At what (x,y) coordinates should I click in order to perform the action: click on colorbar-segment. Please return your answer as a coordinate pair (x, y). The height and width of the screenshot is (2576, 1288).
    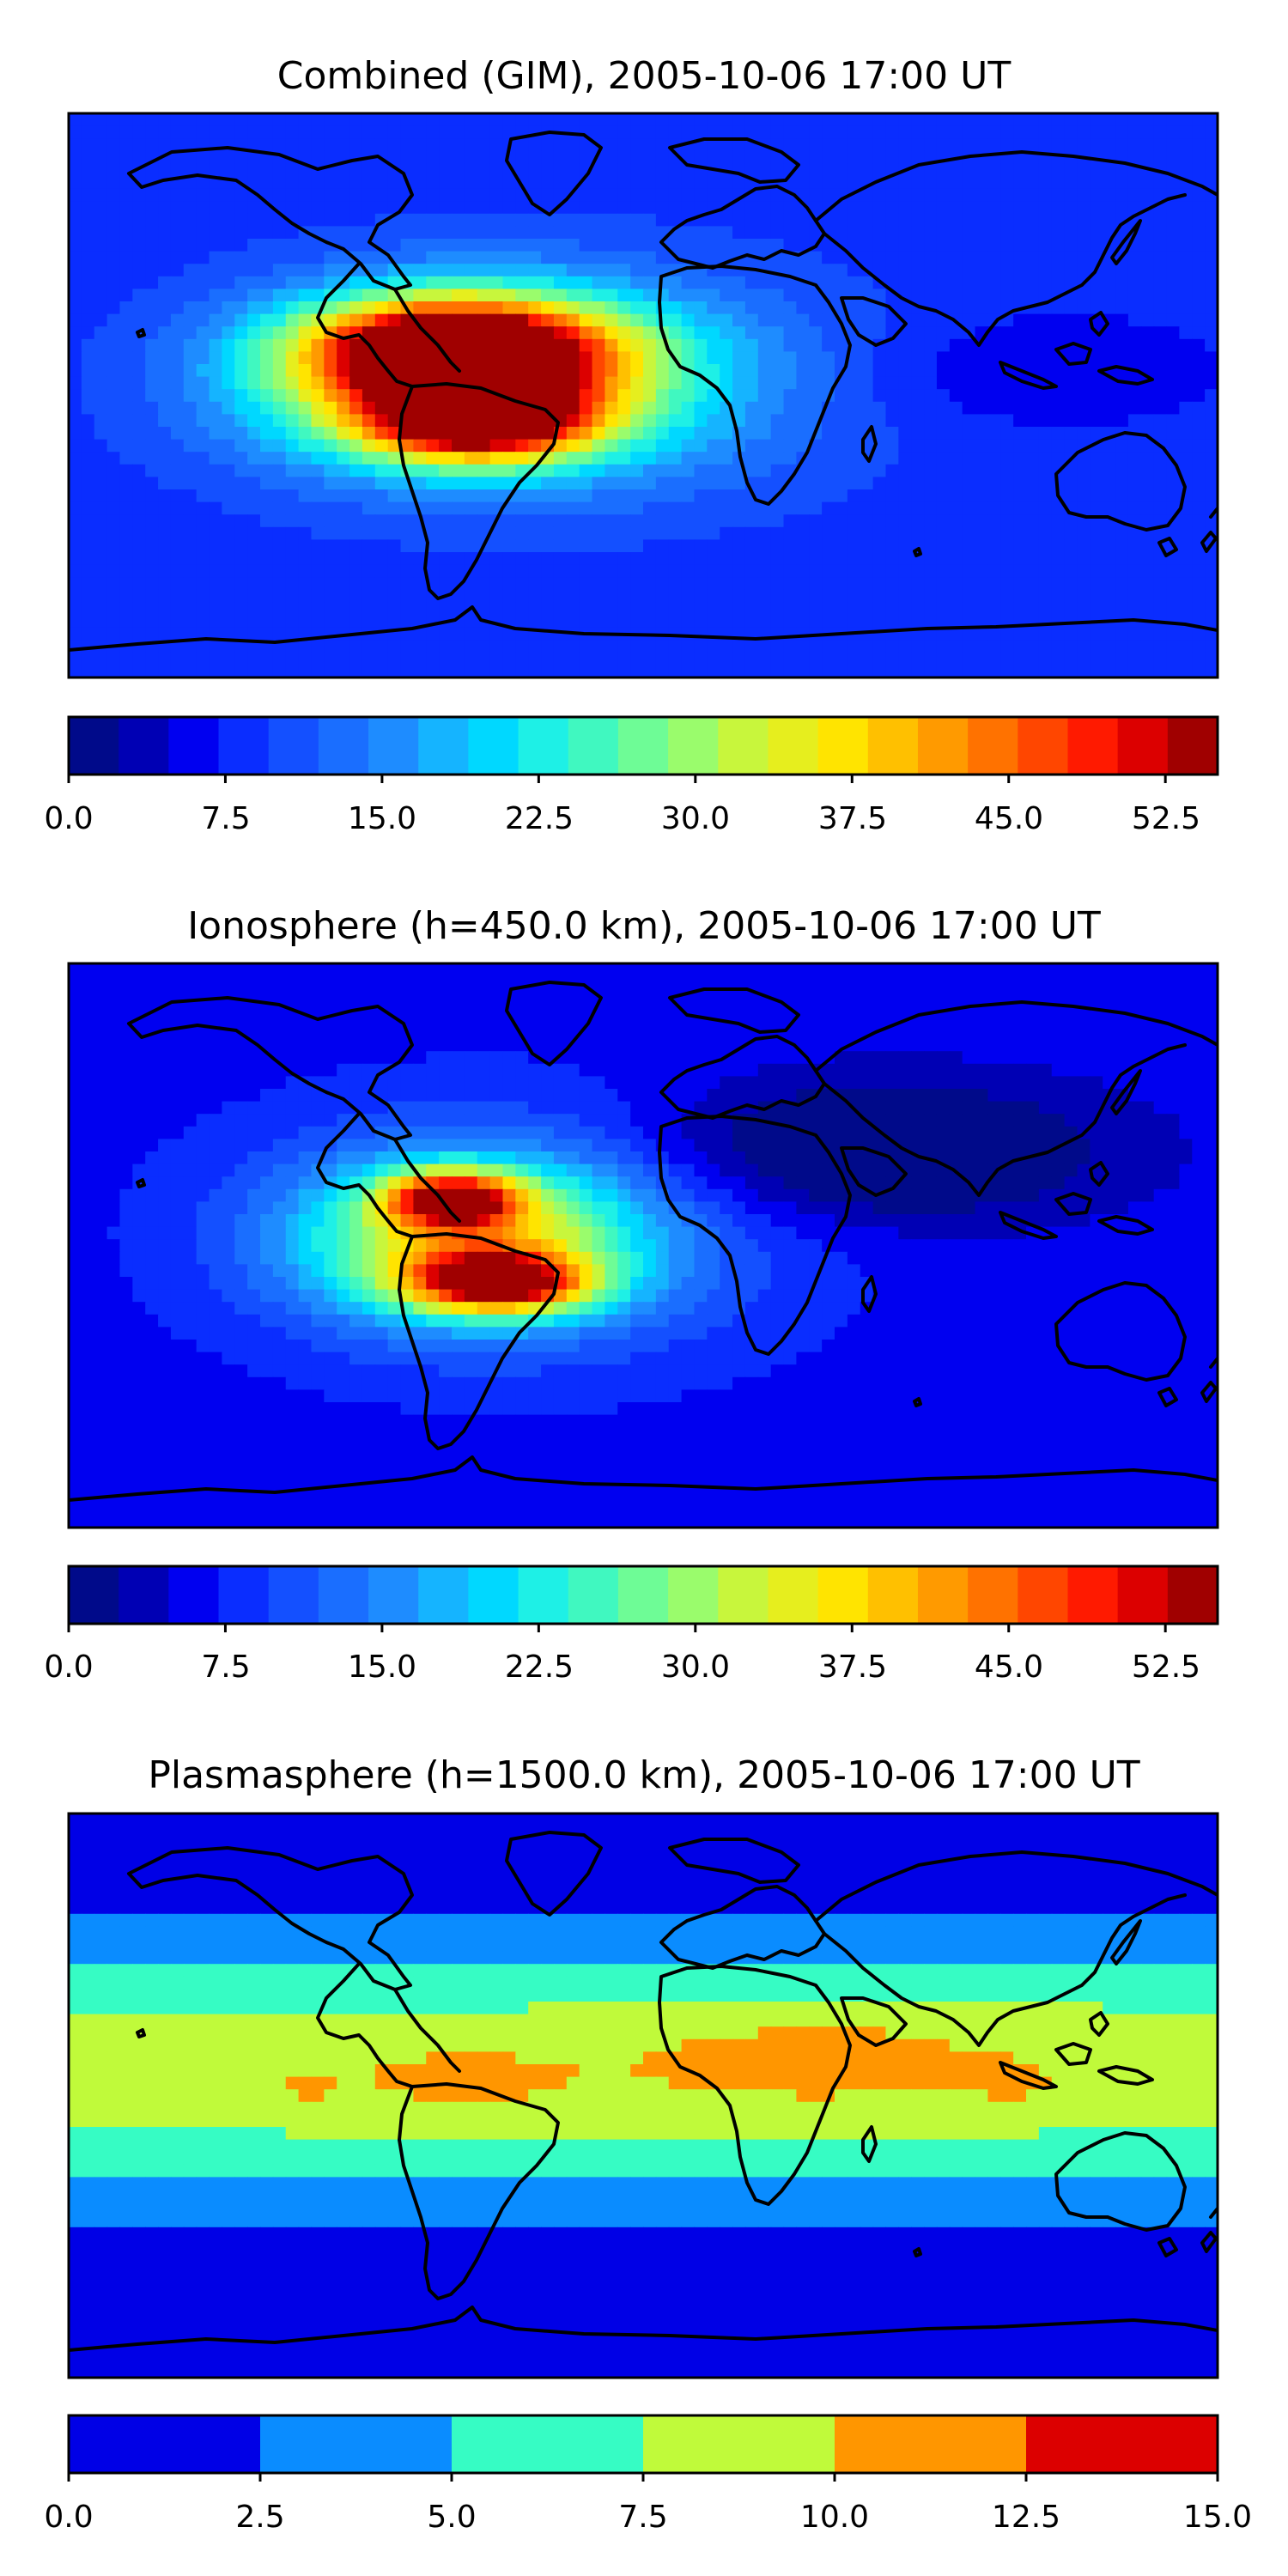
    Looking at the image, I should click on (543, 746).